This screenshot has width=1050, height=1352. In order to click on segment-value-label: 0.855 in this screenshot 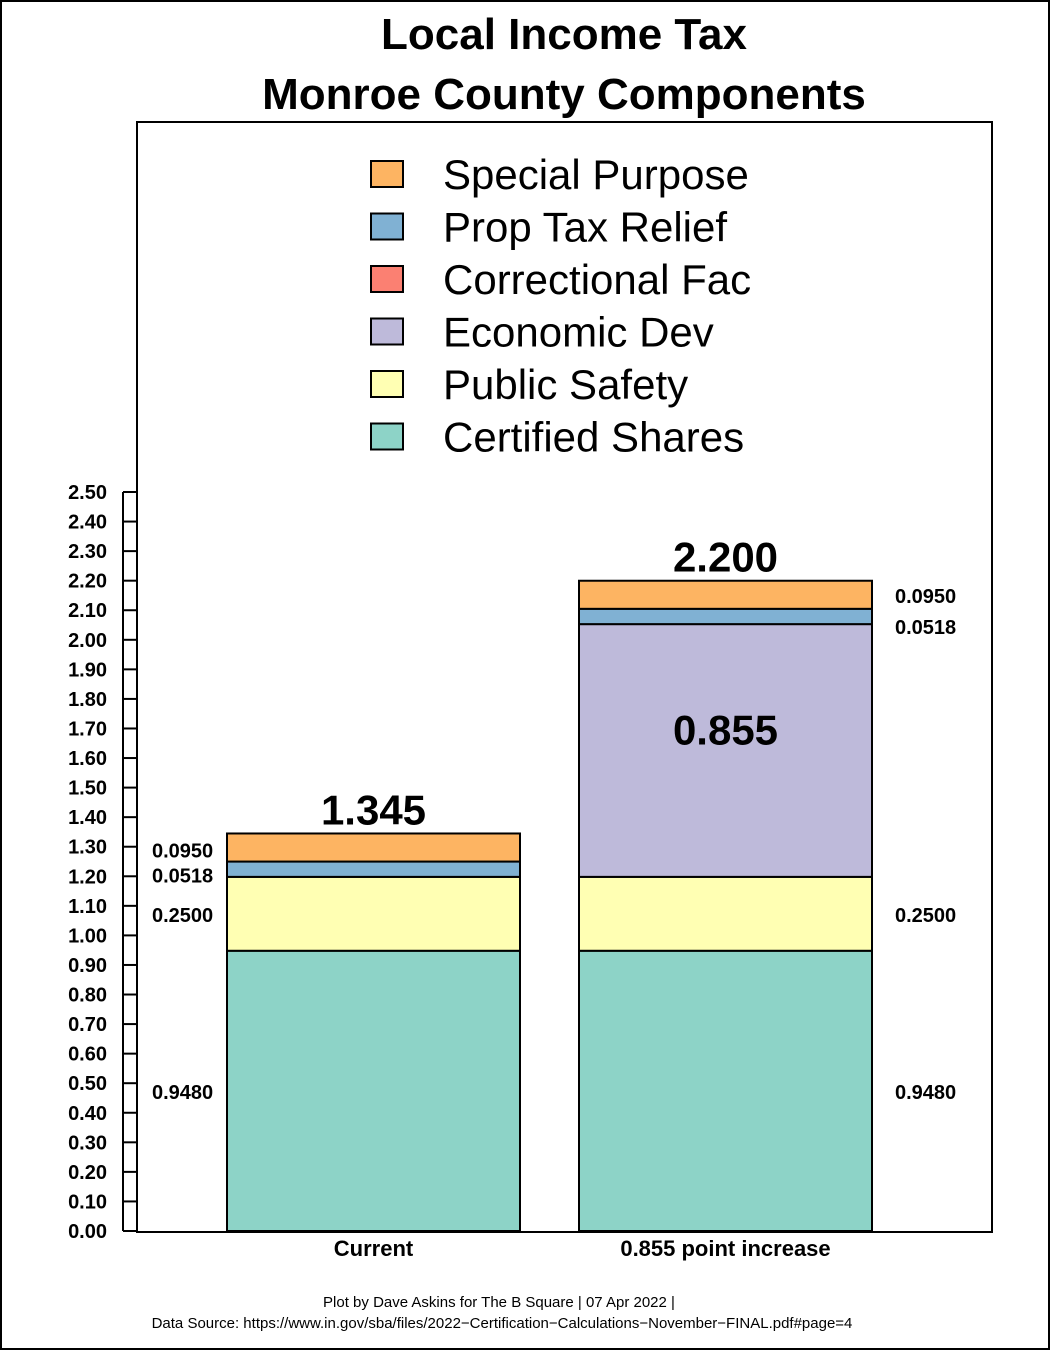, I will do `click(725, 730)`.